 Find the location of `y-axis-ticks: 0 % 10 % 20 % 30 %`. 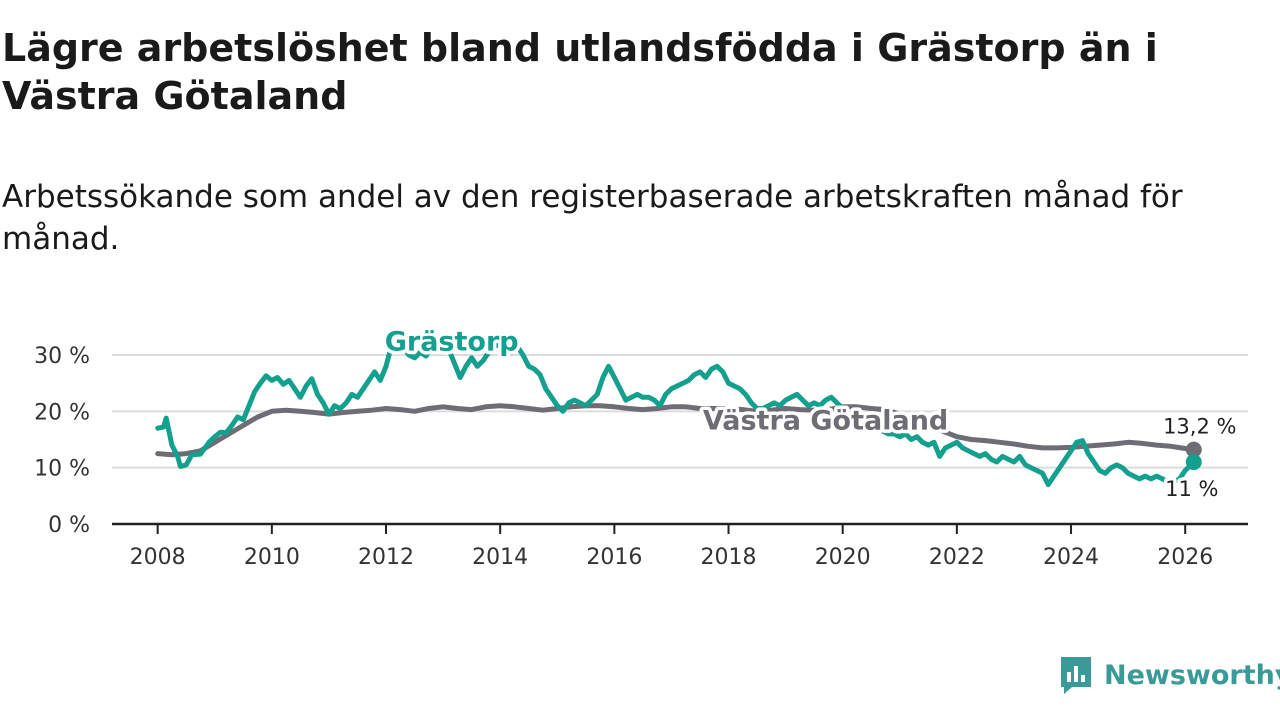

y-axis-ticks: 0 % 10 % 20 % 30 % is located at coordinates (62, 441).